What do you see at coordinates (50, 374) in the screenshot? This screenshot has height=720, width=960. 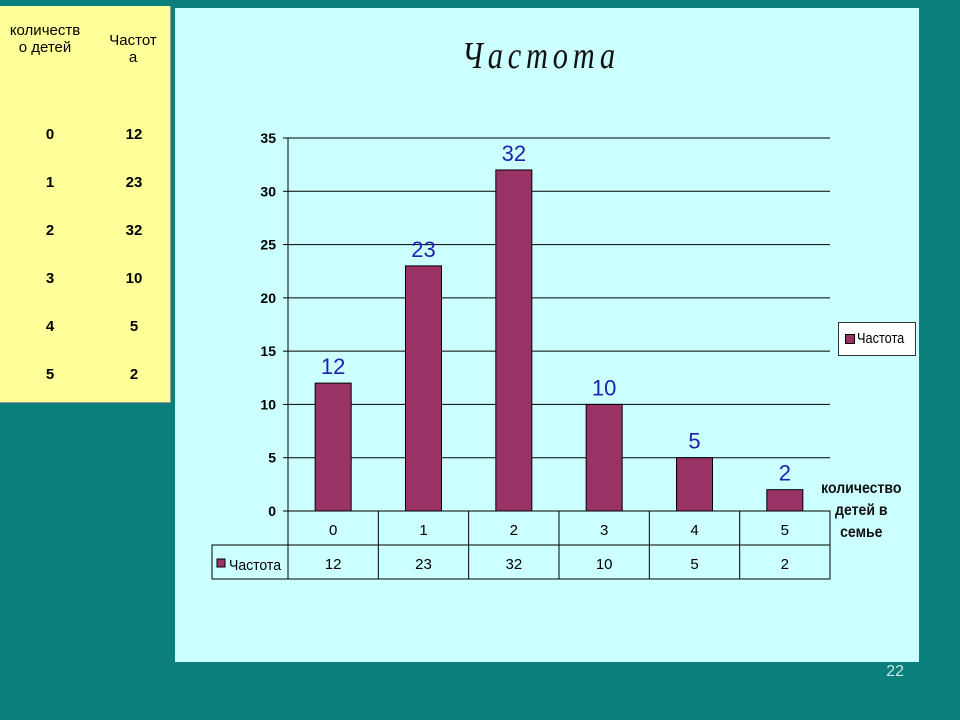 I see `table-cell-children: 5` at bounding box center [50, 374].